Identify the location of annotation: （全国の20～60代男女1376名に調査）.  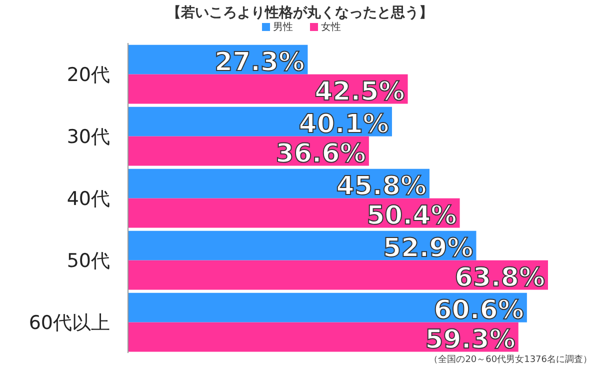
(510, 360).